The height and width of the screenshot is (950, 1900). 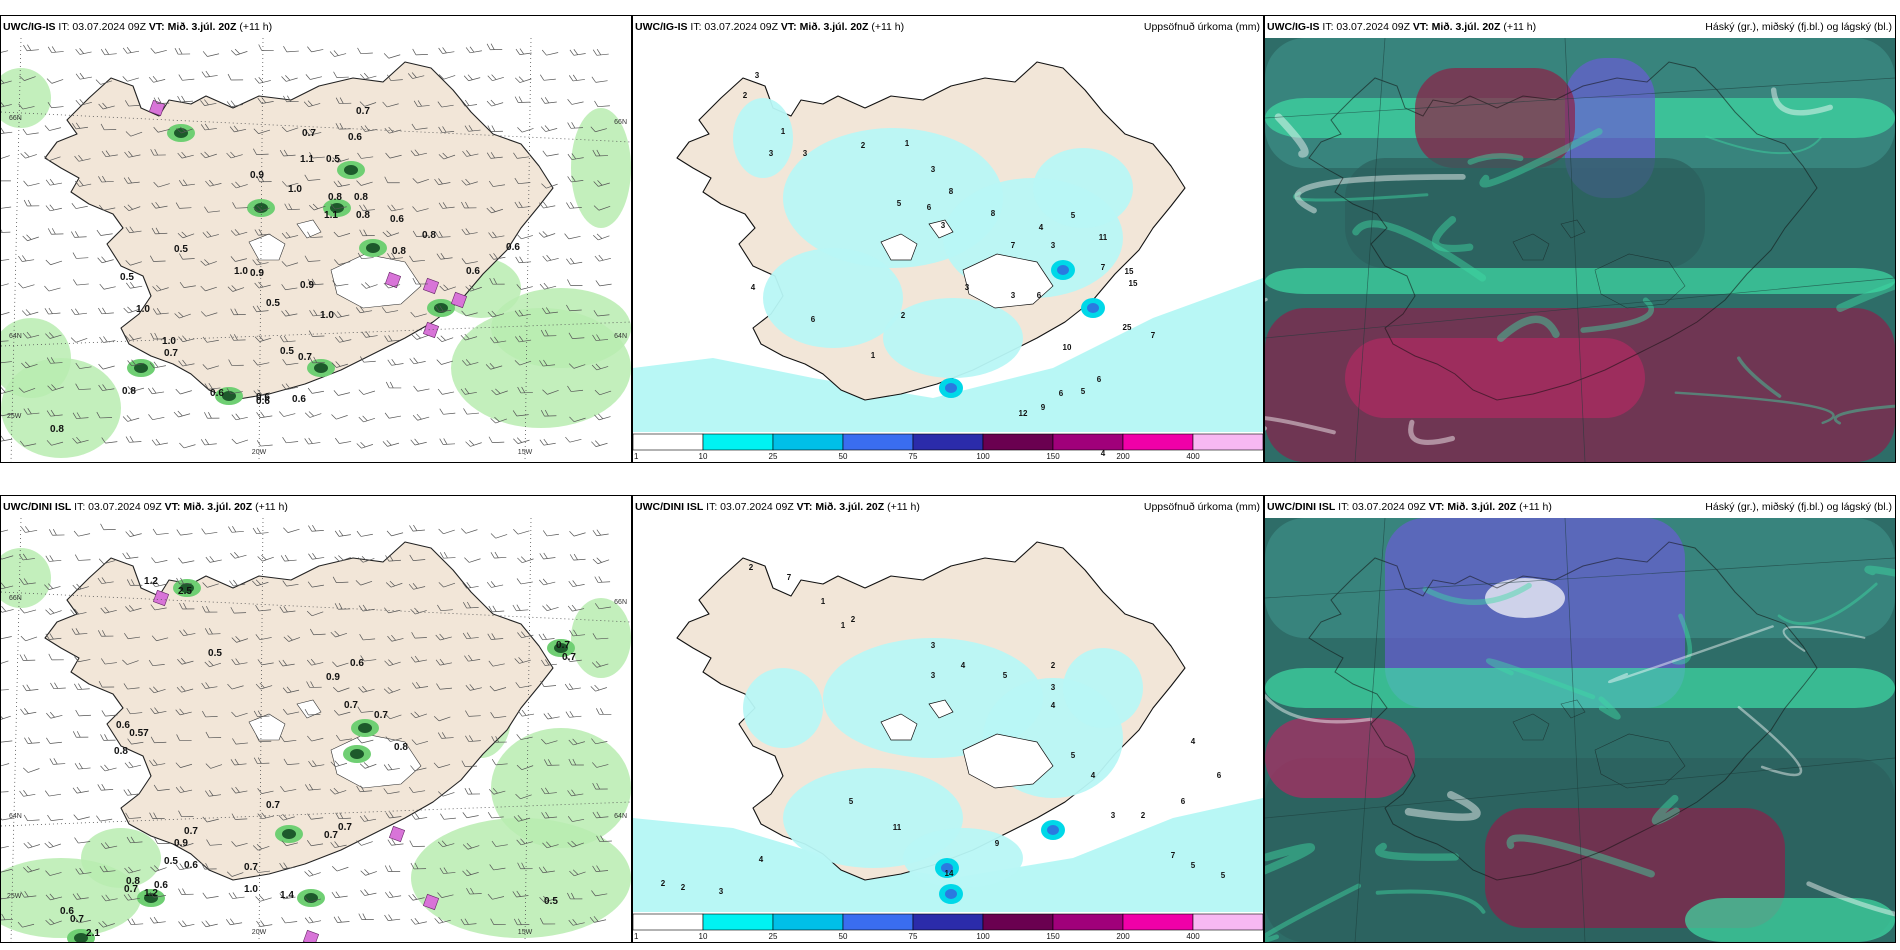 What do you see at coordinates (863, 145) in the screenshot?
I see `precip-value-label: 2` at bounding box center [863, 145].